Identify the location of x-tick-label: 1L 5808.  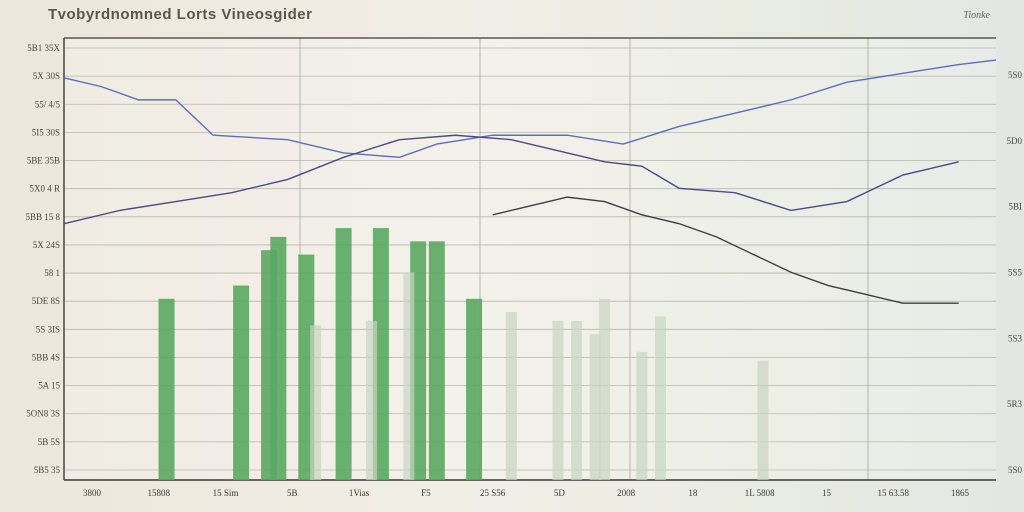
(760, 493).